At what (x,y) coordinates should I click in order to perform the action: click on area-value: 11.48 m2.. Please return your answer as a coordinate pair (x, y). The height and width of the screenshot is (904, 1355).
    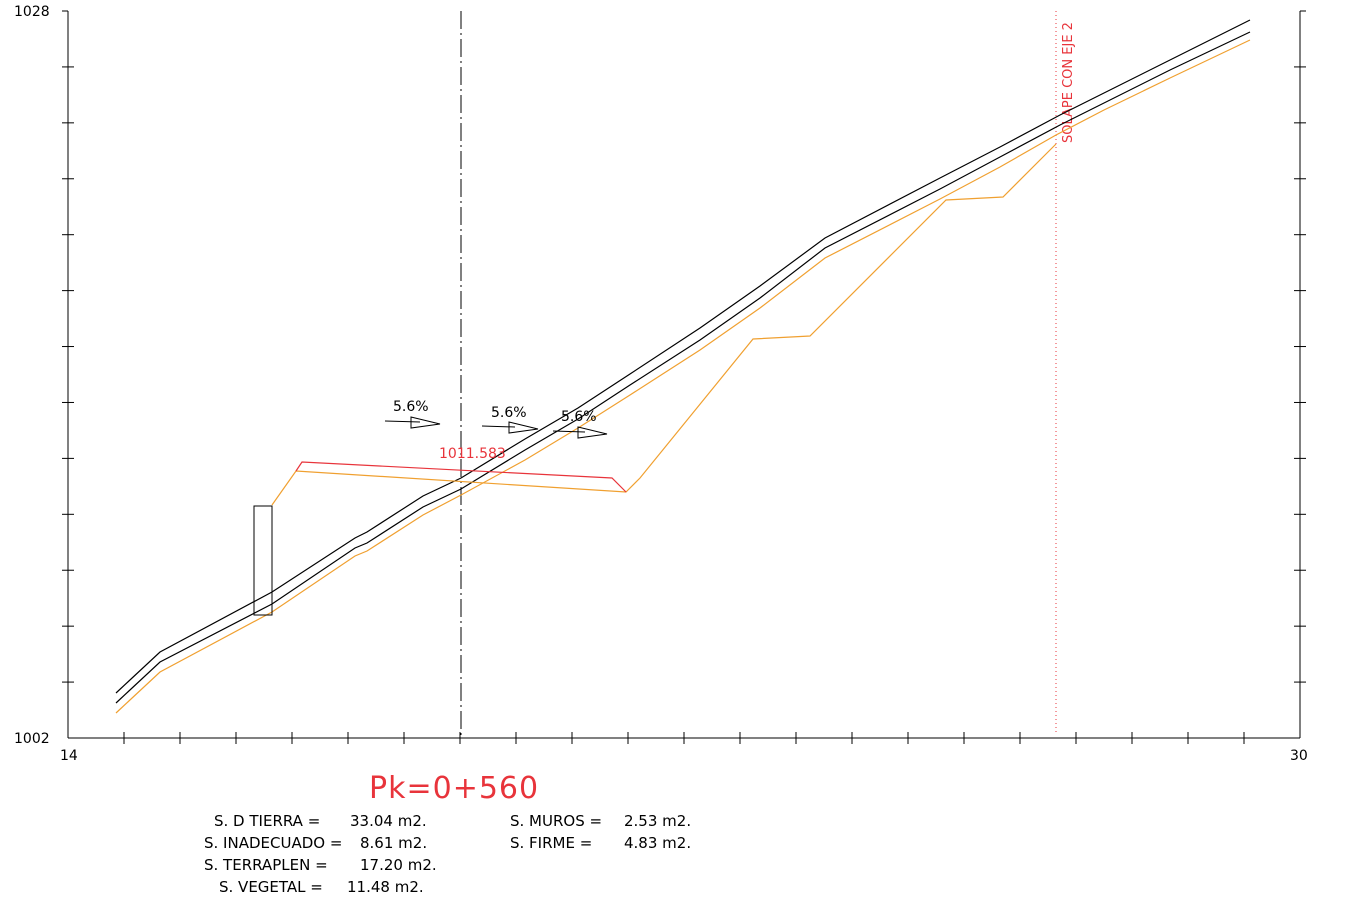
    Looking at the image, I should click on (385, 887).